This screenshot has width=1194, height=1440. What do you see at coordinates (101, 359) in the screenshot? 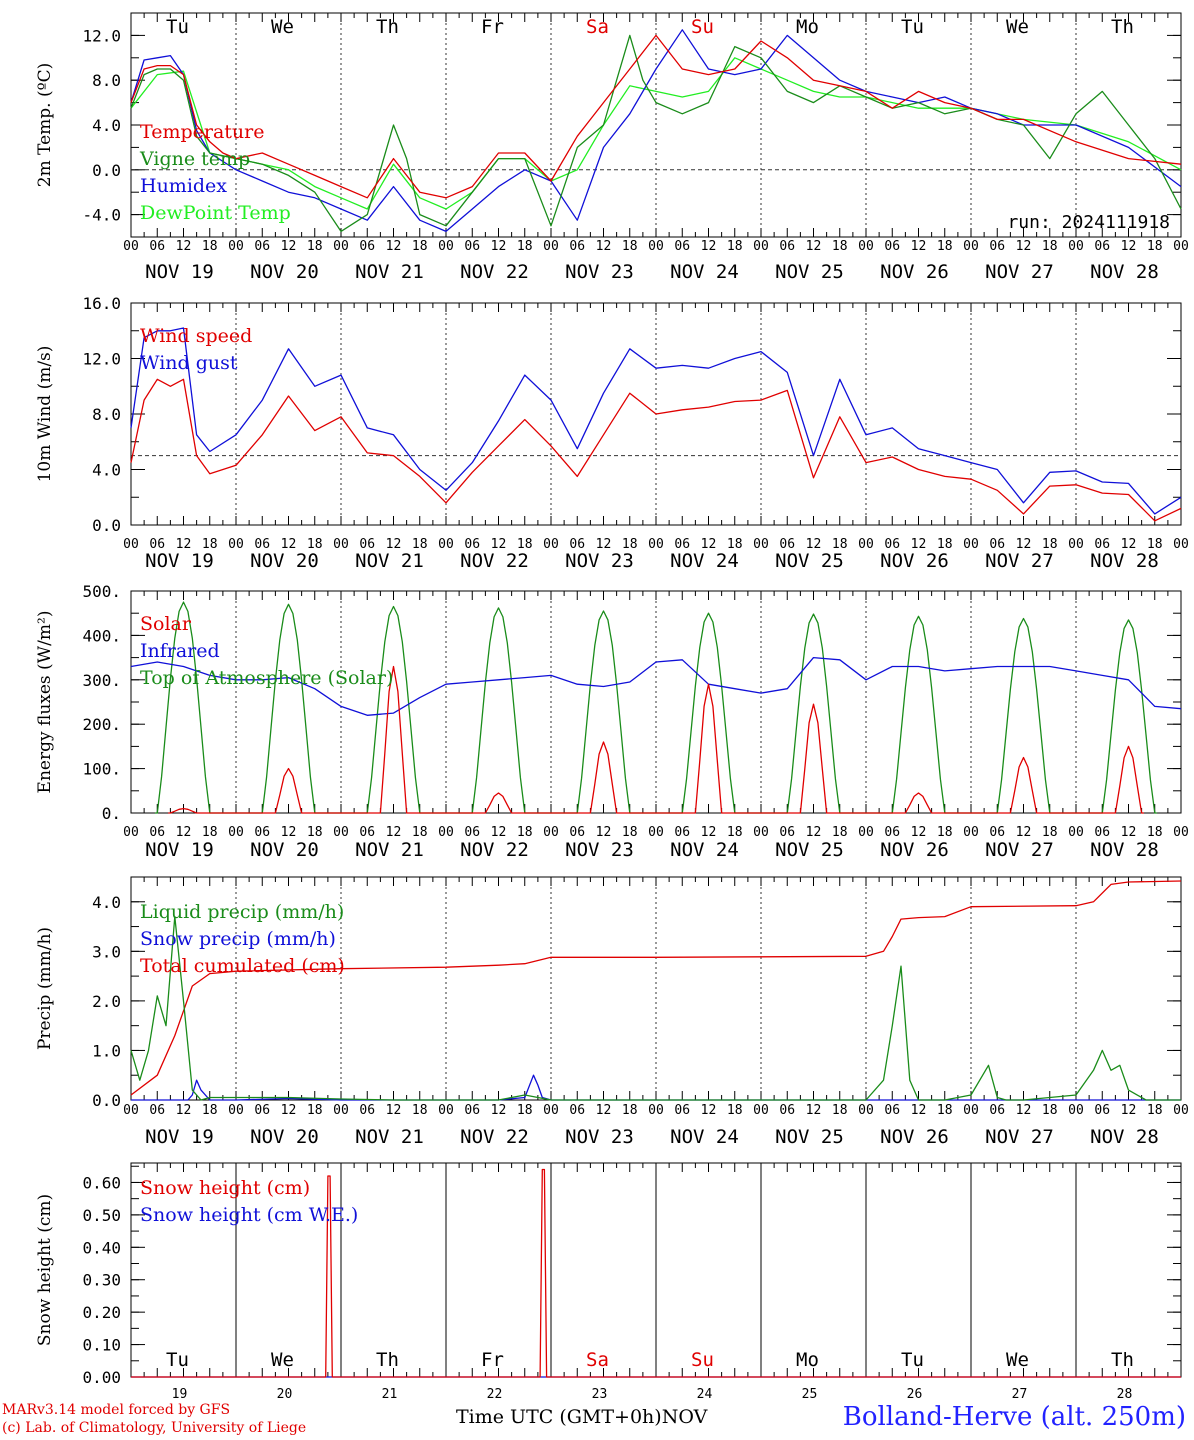
I see `y-tick-label: 12.0` at bounding box center [101, 359].